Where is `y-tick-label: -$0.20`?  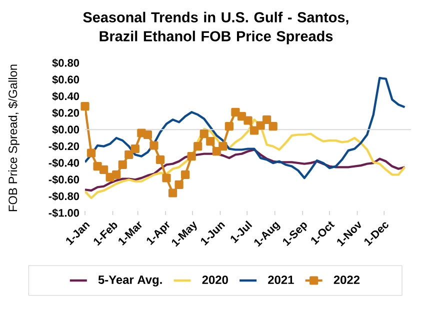 y-tick-label: -$0.20 is located at coordinates (64, 146).